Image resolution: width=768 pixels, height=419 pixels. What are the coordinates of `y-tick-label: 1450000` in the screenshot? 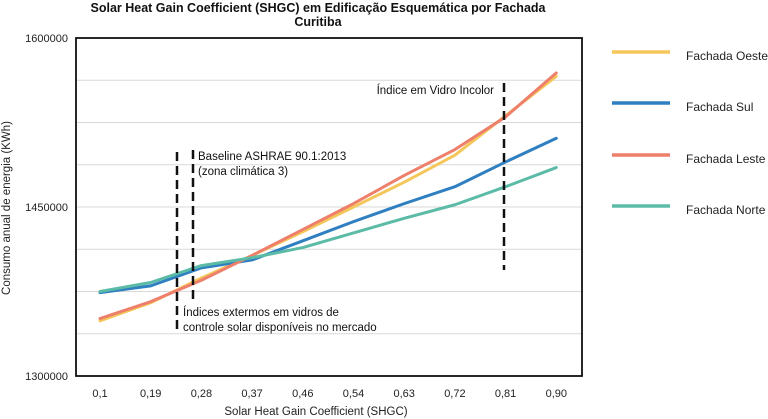 It's located at (46, 208).